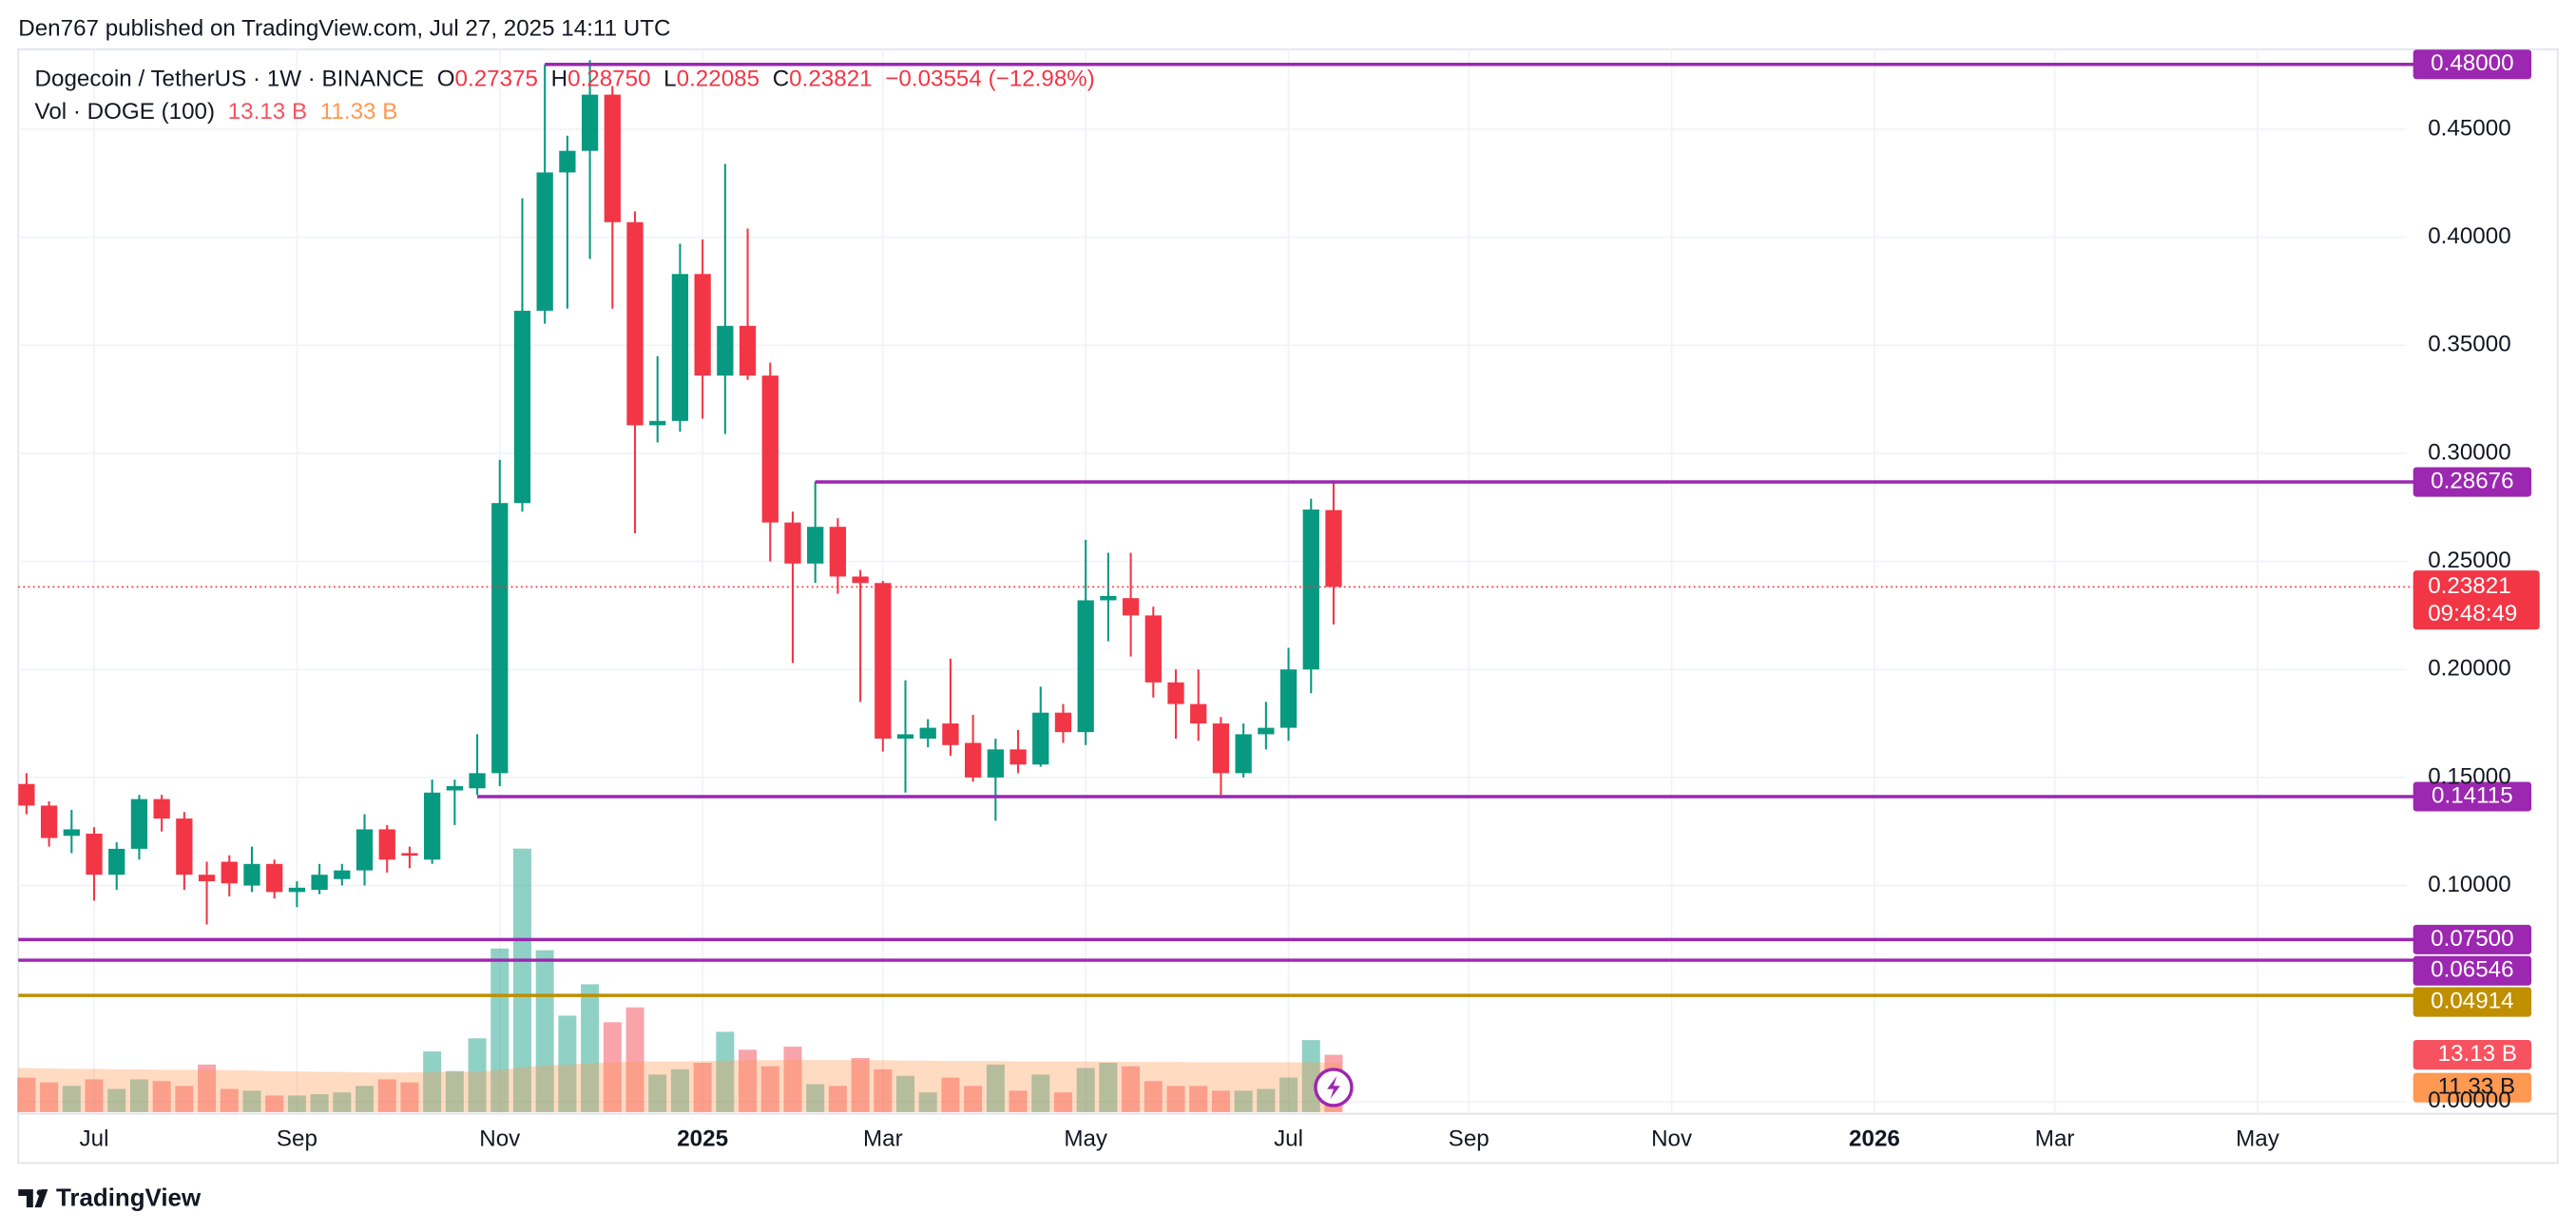  Describe the element at coordinates (217, 112) in the screenshot. I see `volume-legend: Vol · DOGE (100) 13.13 B 11.33 B` at that location.